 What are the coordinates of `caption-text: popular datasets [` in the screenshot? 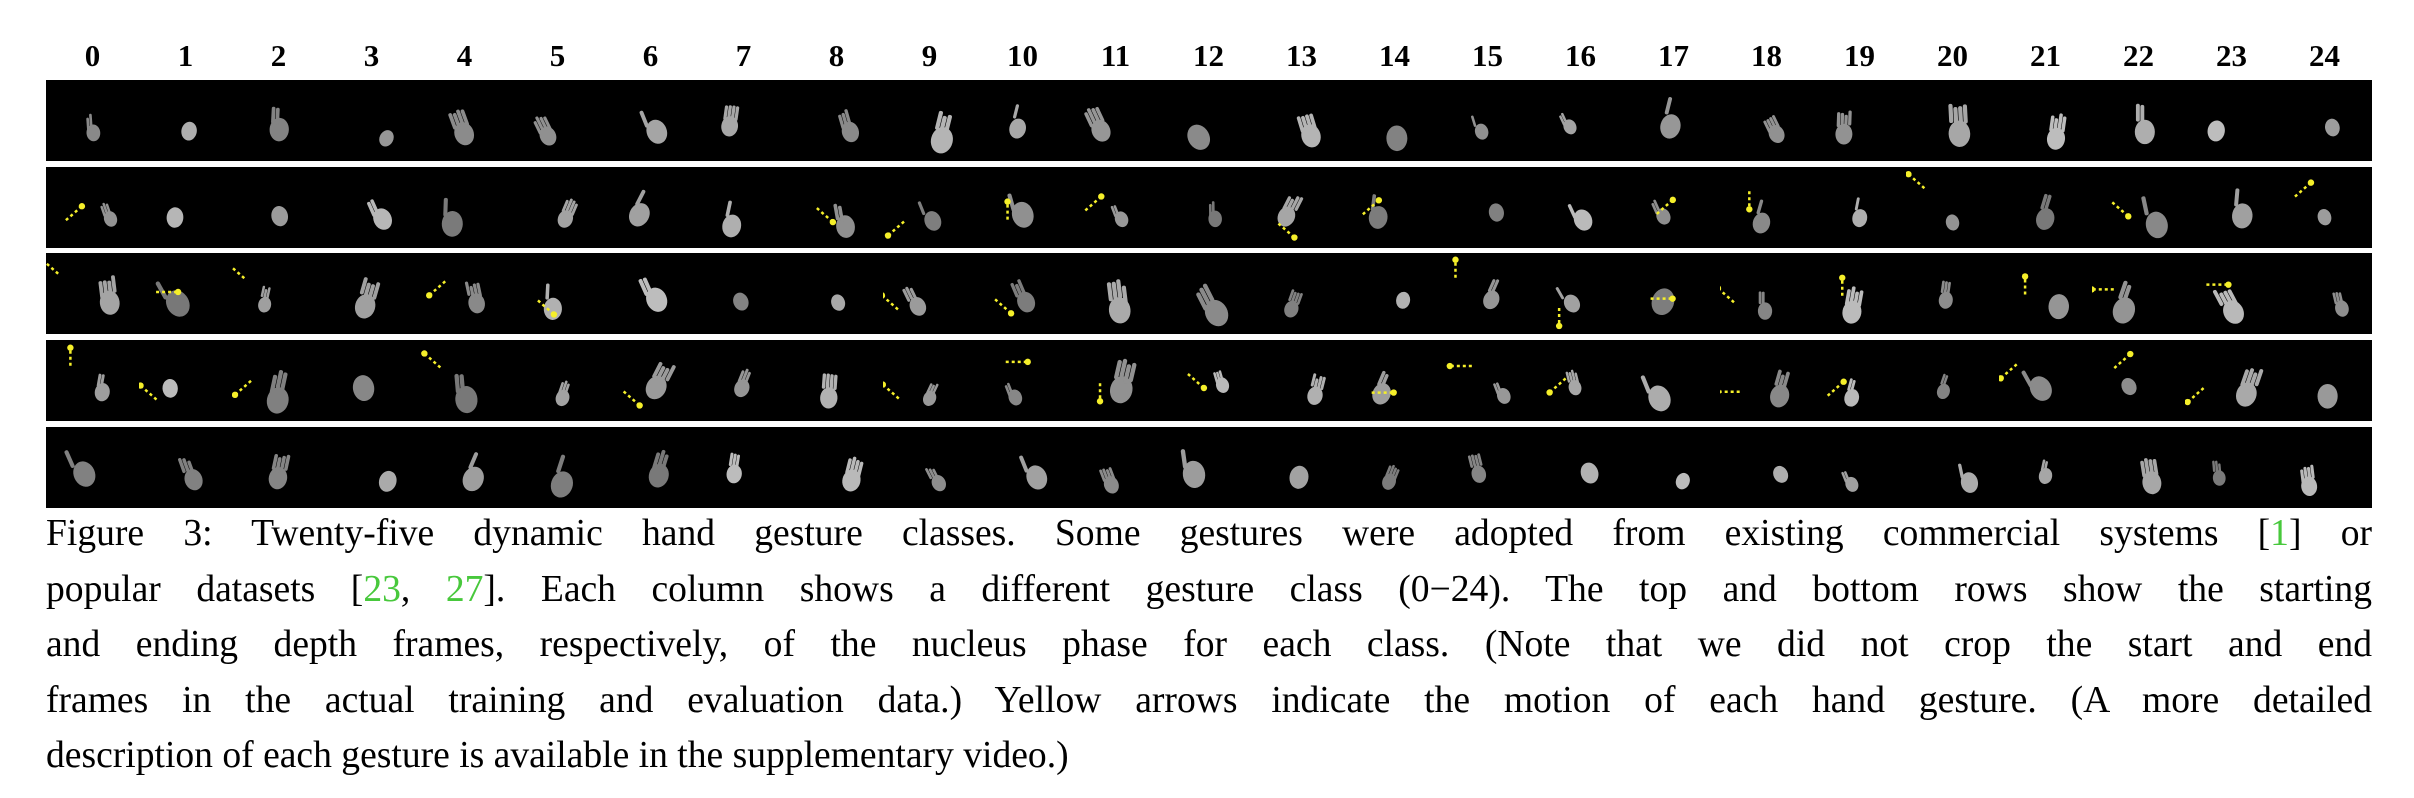 It's located at (205, 589).